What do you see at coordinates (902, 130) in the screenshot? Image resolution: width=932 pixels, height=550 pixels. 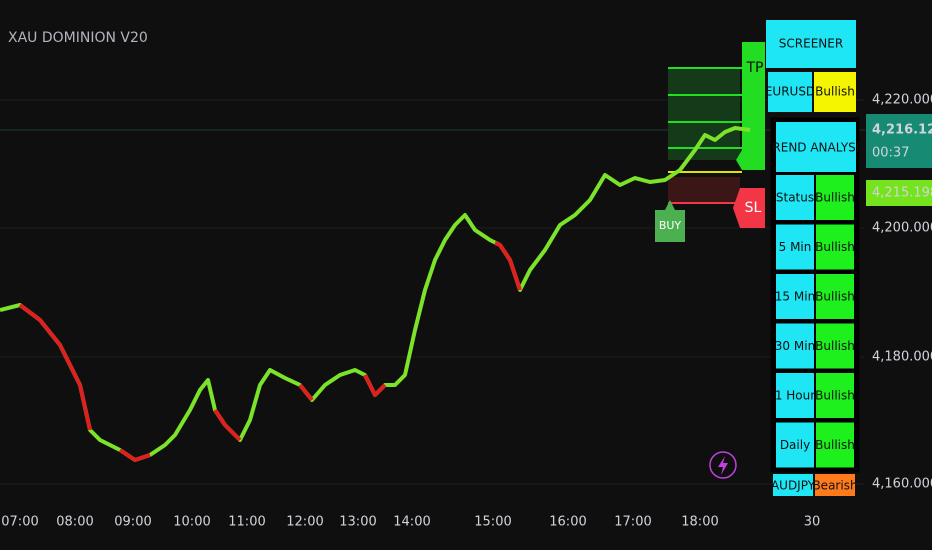 I see `last-price: 4,216.126` at bounding box center [902, 130].